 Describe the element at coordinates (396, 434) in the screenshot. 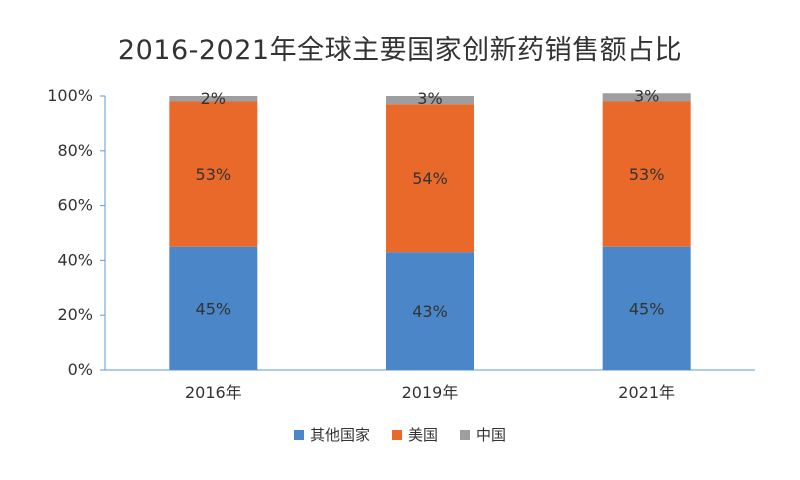

I see `legend-swatch-usa` at that location.